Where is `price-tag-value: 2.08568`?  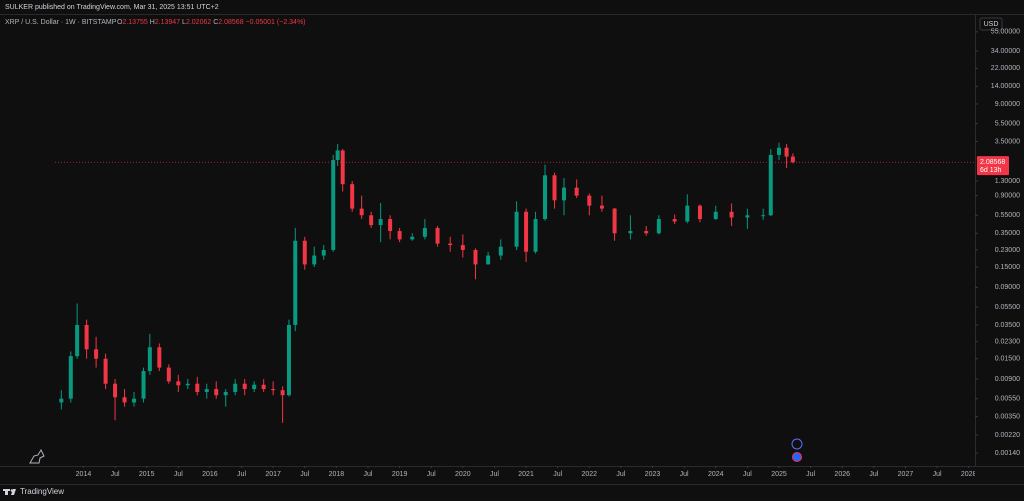 price-tag-value: 2.08568 is located at coordinates (992, 162).